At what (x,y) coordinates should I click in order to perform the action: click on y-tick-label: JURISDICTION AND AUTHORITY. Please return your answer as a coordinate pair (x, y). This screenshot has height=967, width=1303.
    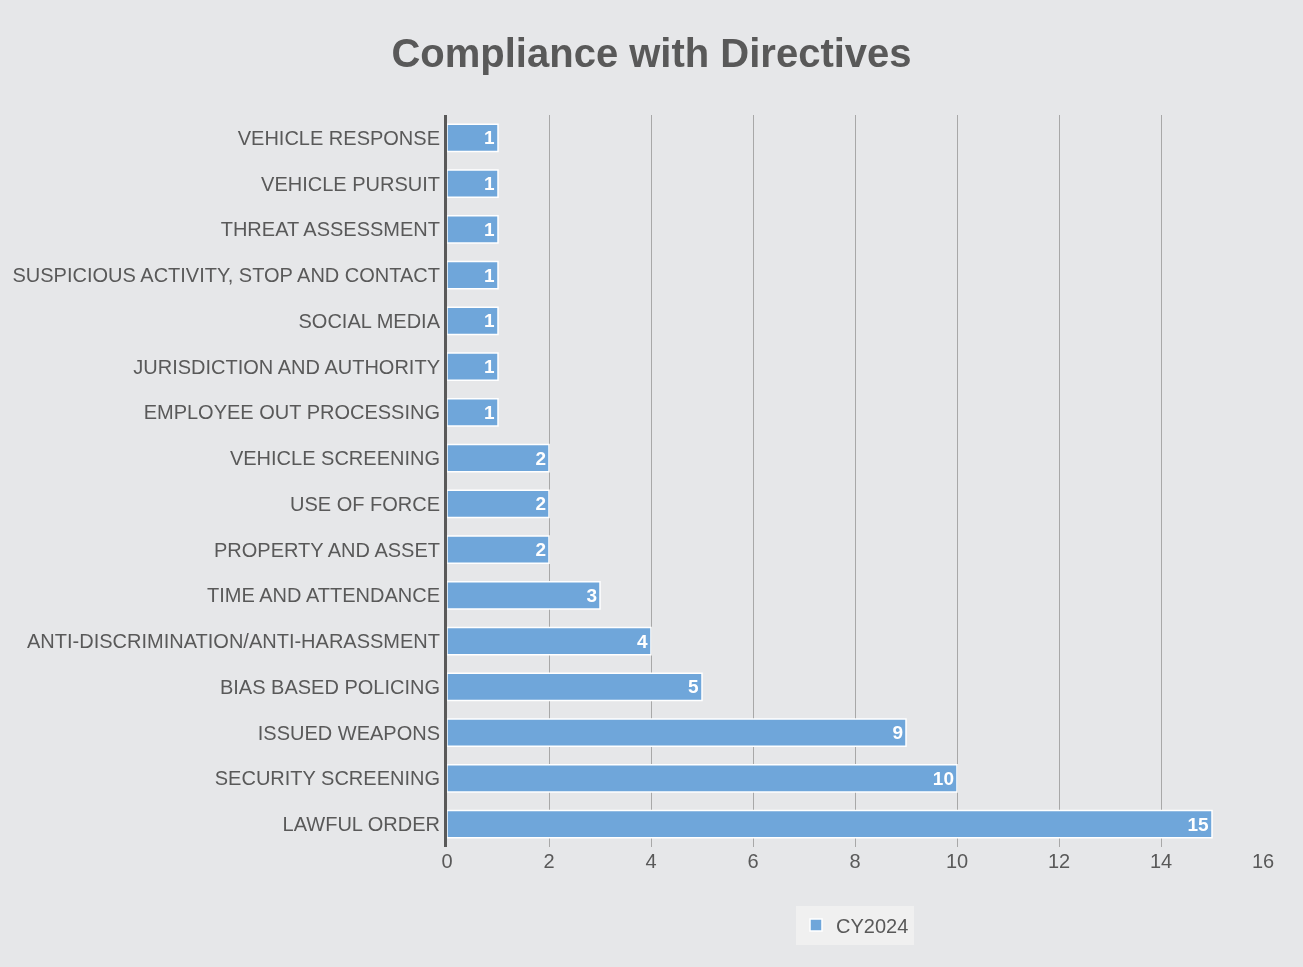
    Looking at the image, I should click on (286, 366).